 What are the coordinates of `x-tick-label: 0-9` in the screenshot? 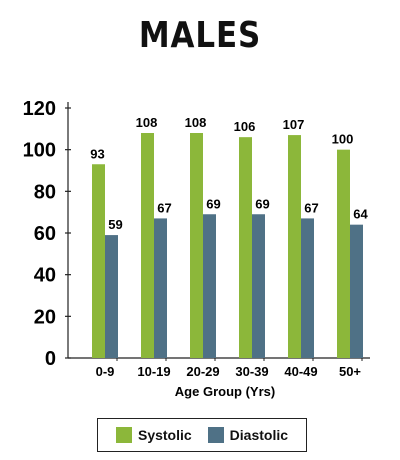 It's located at (105, 371).